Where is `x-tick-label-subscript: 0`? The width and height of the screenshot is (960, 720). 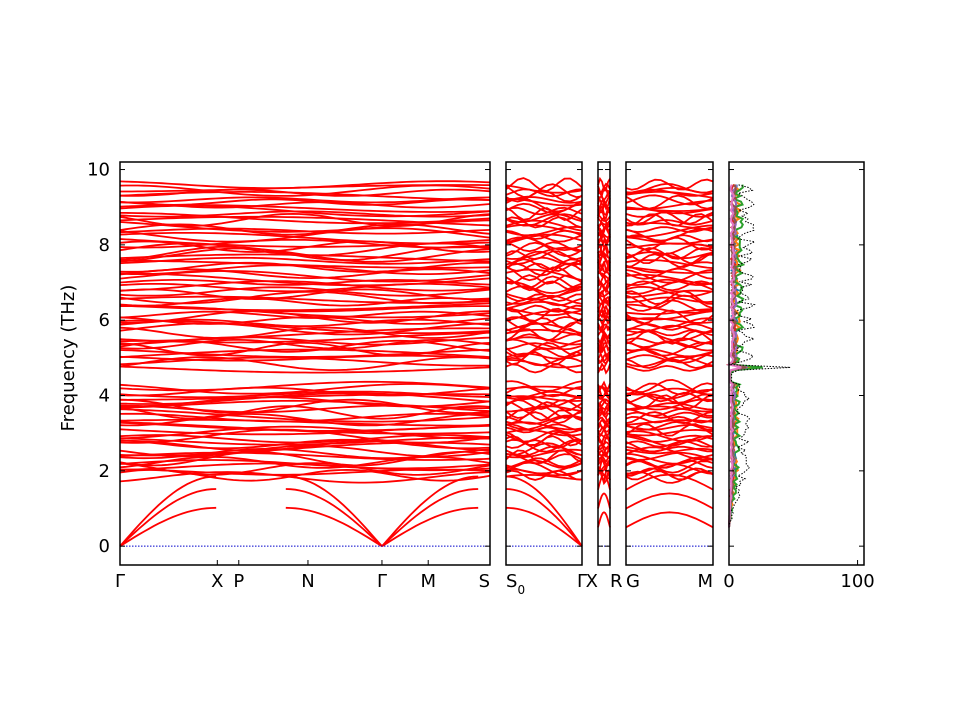
x-tick-label-subscript: 0 is located at coordinates (521, 590).